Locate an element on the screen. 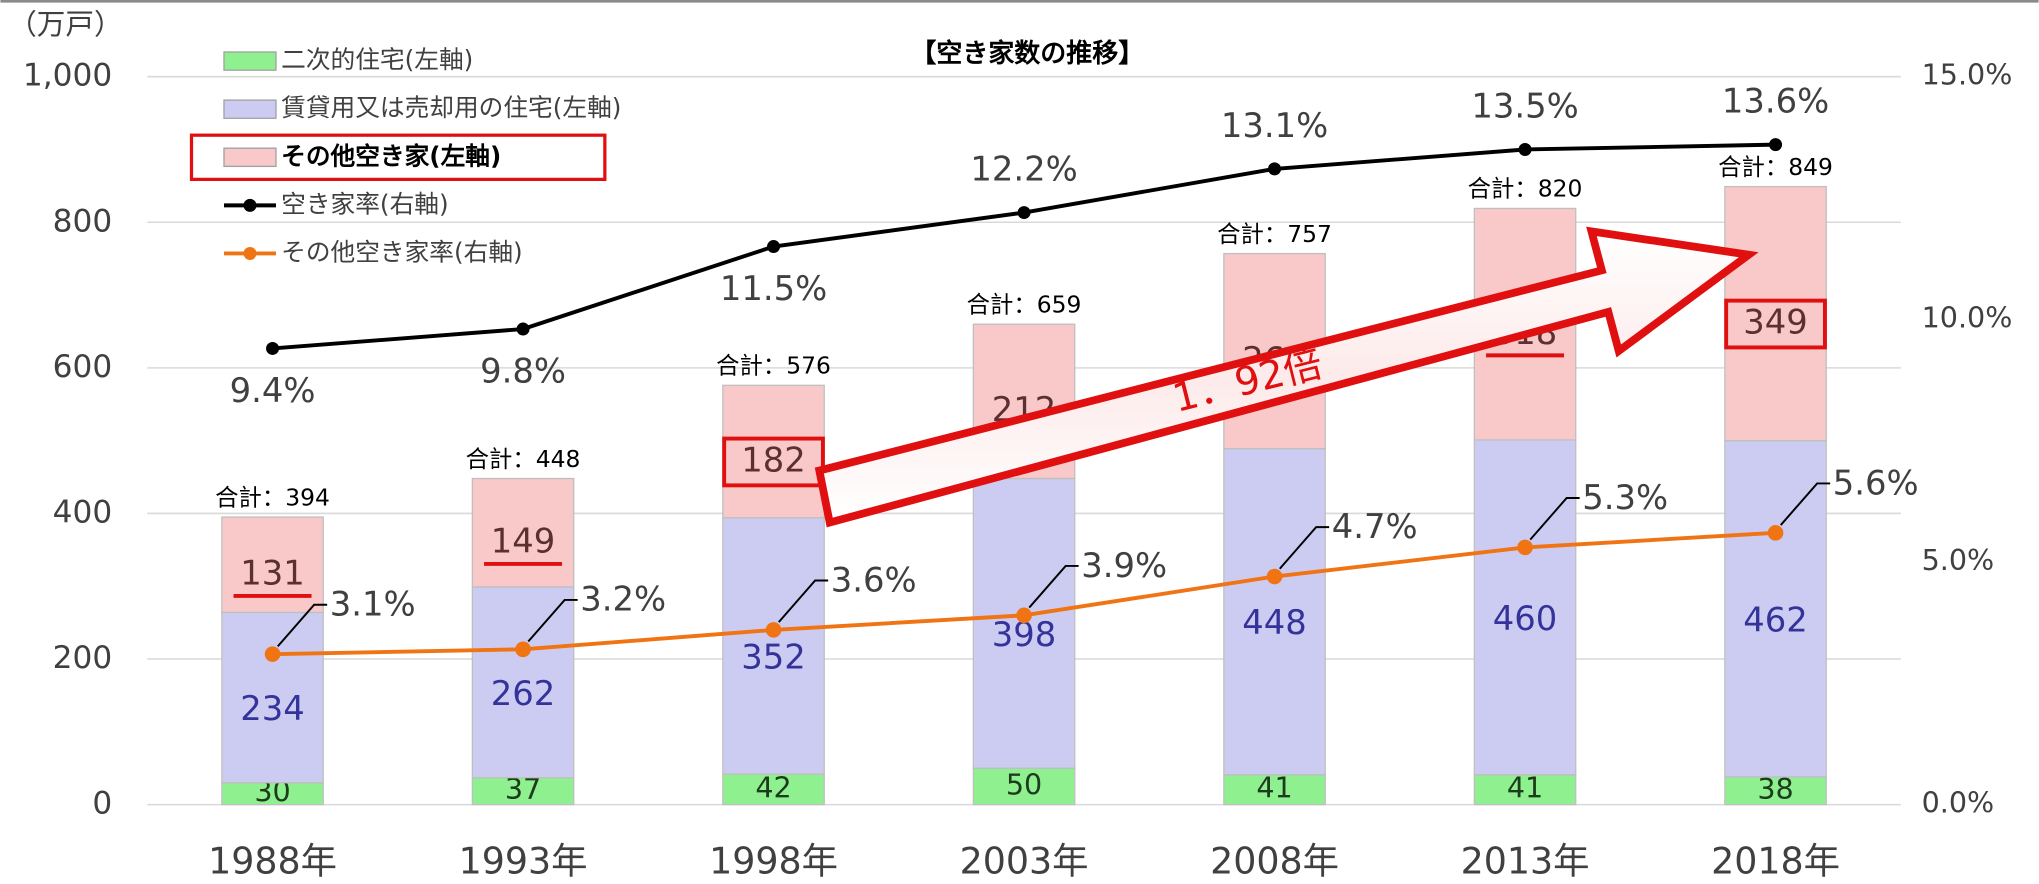 This screenshot has width=2039, height=884. x-tick-label: 1998年 is located at coordinates (773, 860).